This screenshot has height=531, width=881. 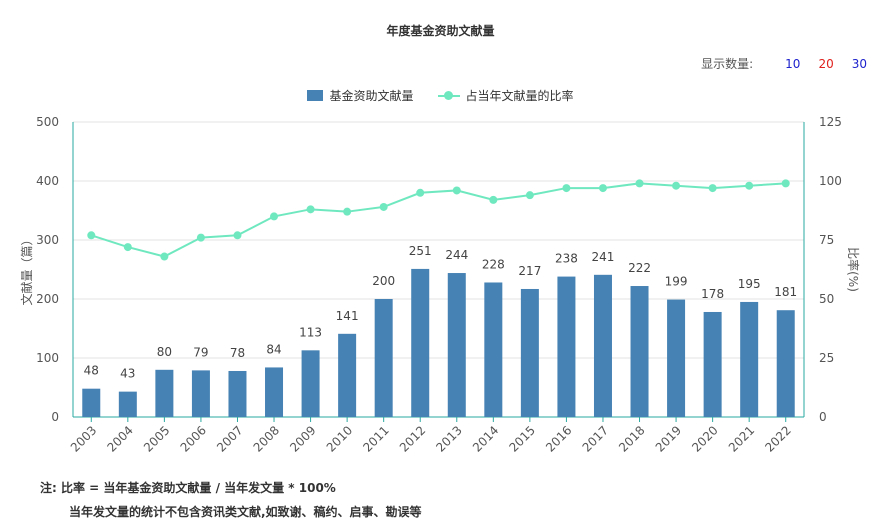 I want to click on y-tick-label: 0, so click(x=55, y=417).